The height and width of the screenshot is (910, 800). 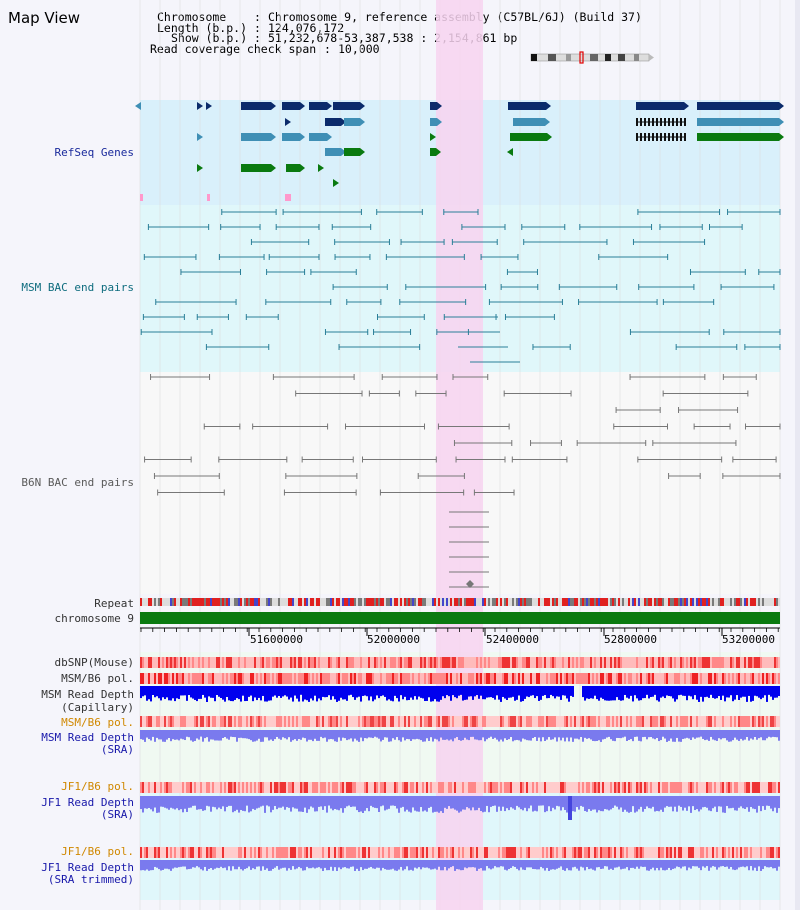 I want to click on highlight-region, so click(x=459, y=455).